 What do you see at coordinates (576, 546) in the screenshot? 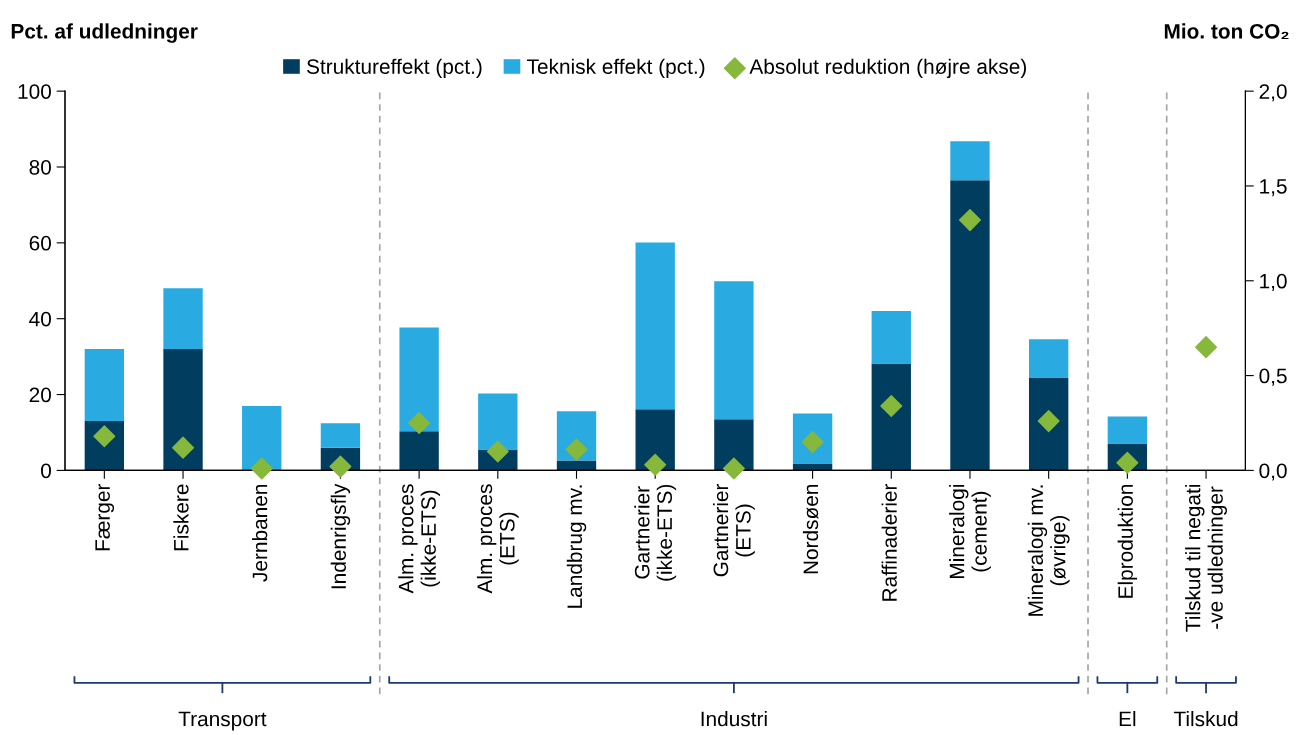
I see `x-tick-label: Landbrug mv.` at bounding box center [576, 546].